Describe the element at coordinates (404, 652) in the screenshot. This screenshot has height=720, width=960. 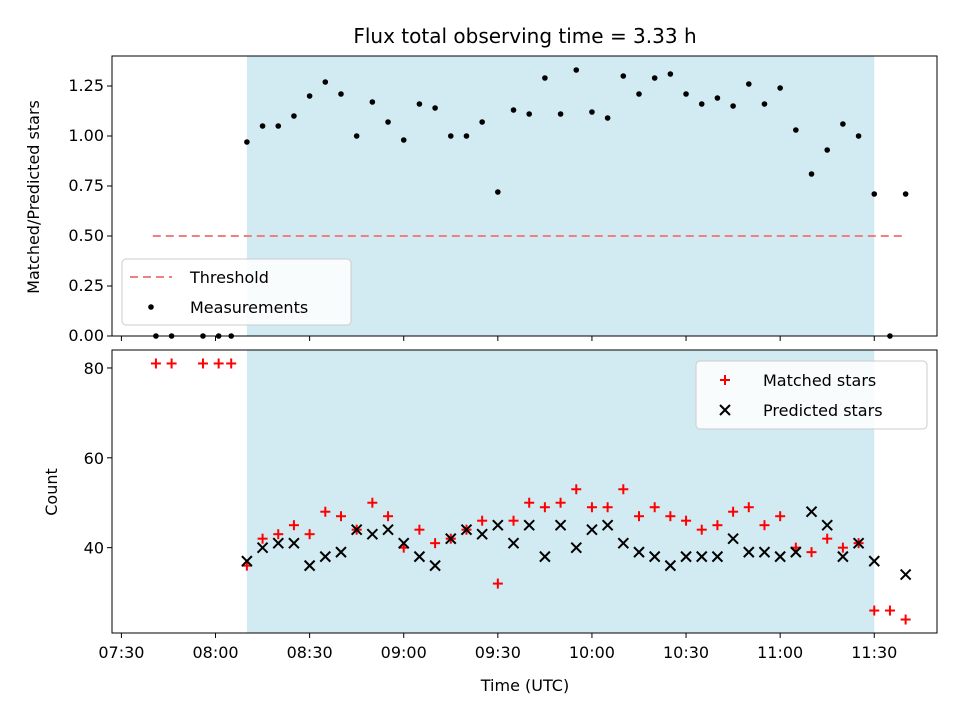
I see `x-tick-label: 09:00` at that location.